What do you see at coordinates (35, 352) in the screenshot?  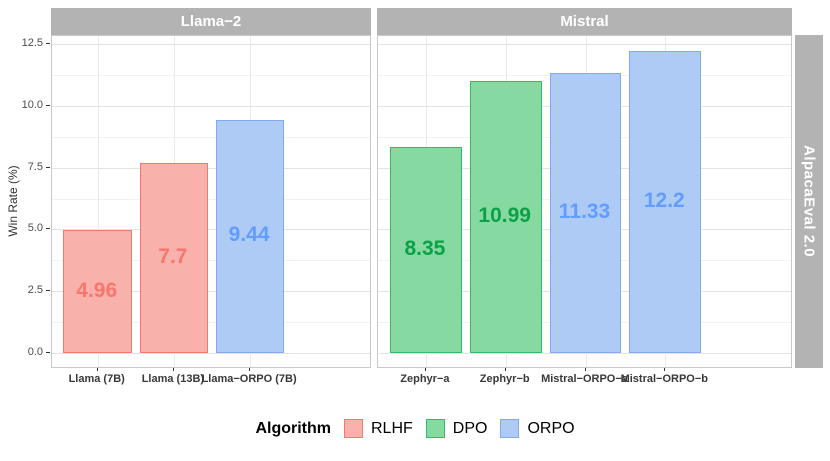 I see `y-tick-label: 0.0` at bounding box center [35, 352].